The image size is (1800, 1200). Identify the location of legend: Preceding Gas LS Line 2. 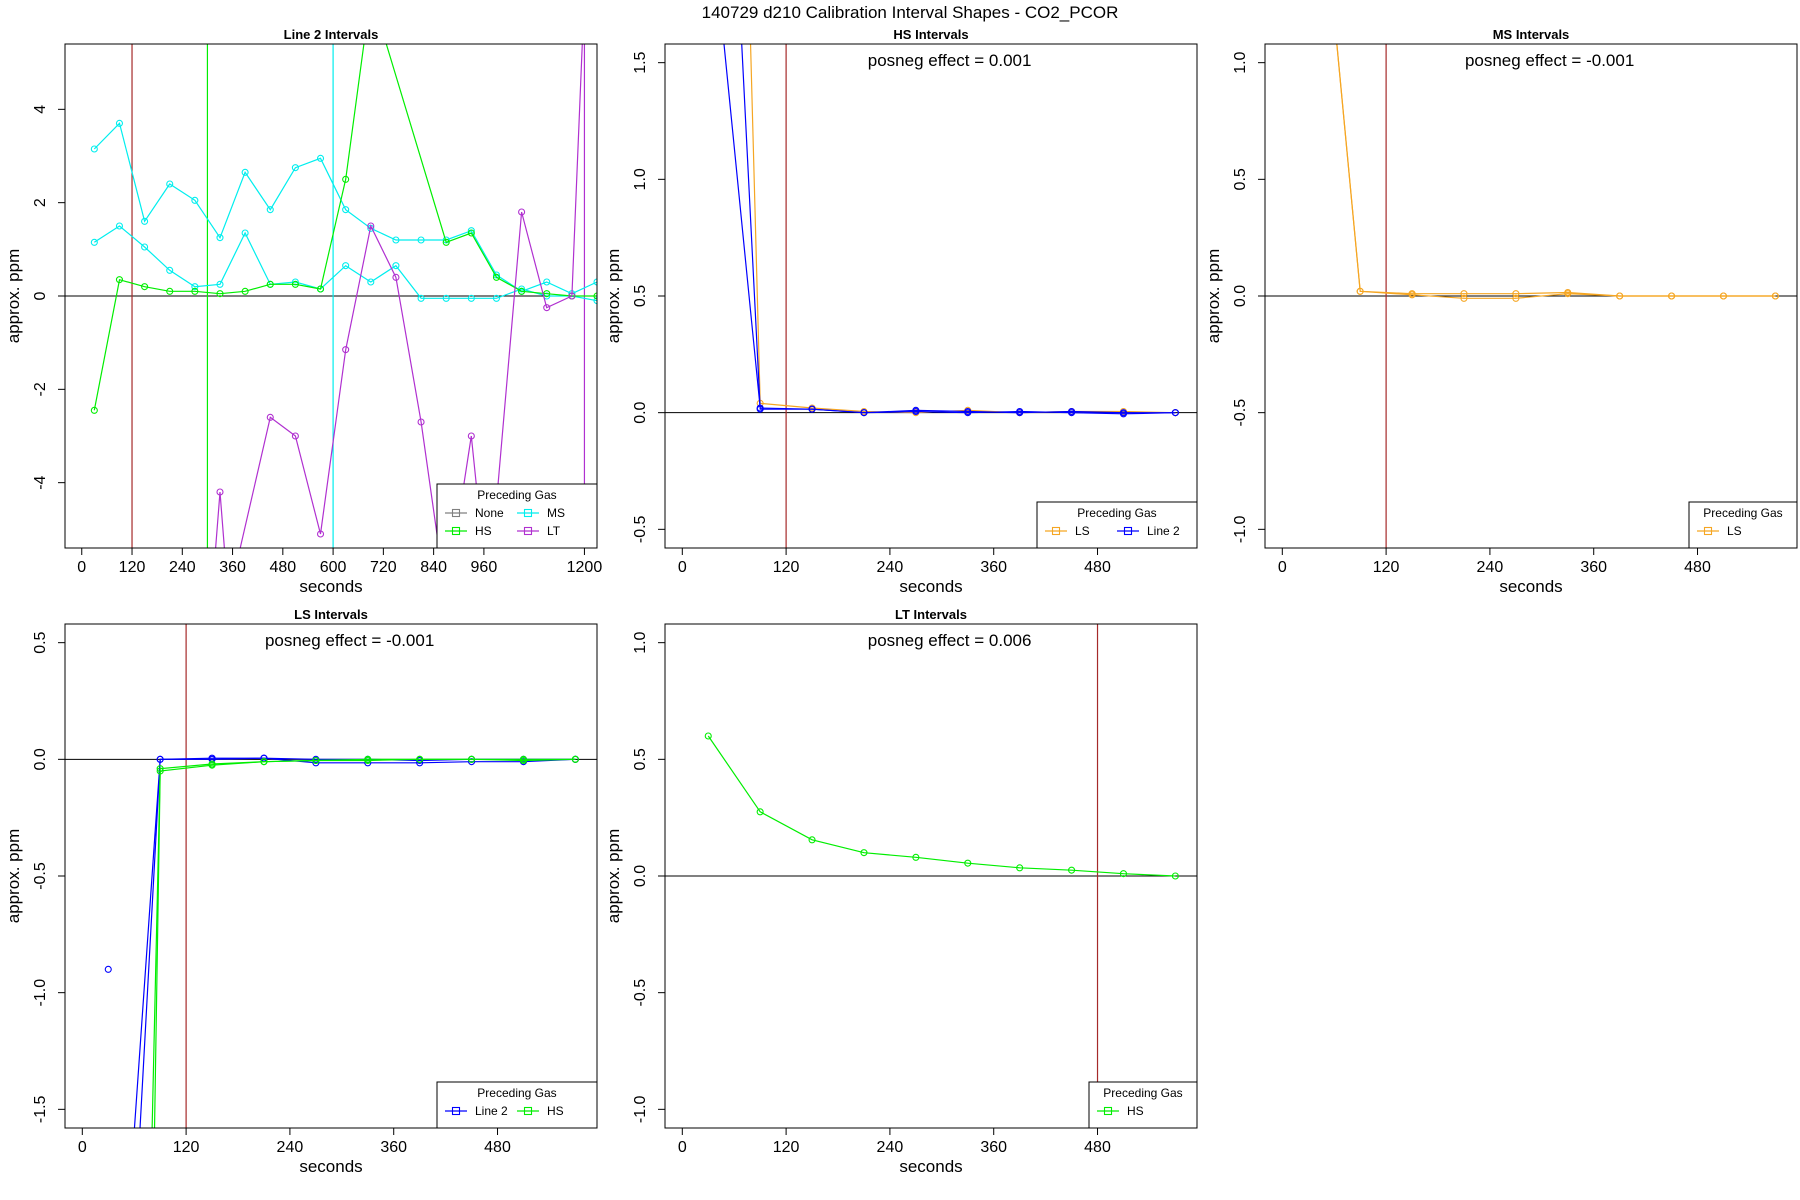
(1117, 525).